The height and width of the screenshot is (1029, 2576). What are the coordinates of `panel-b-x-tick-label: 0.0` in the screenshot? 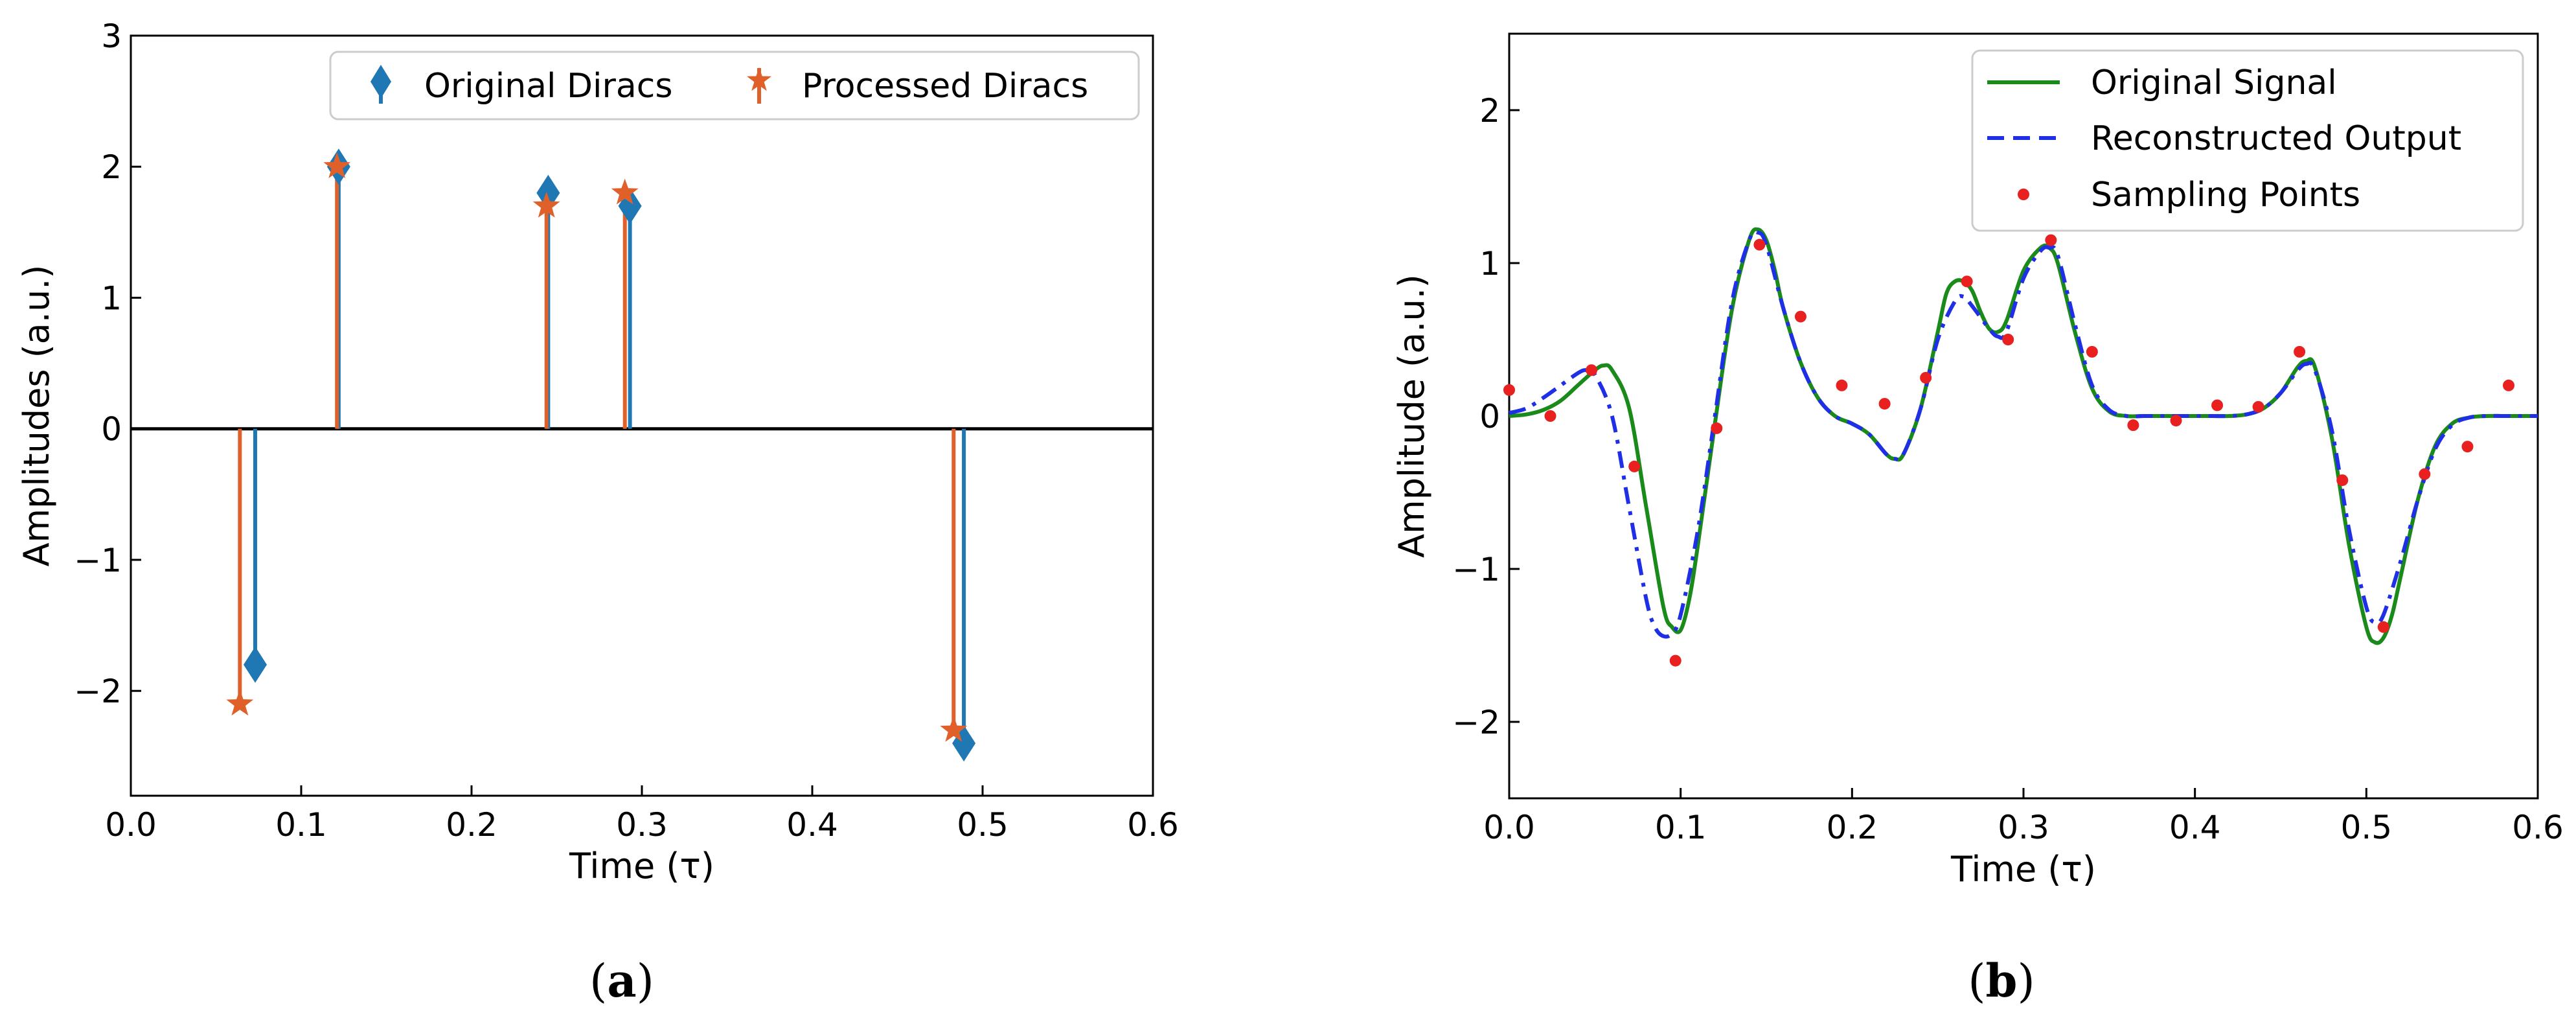 It's located at (1509, 827).